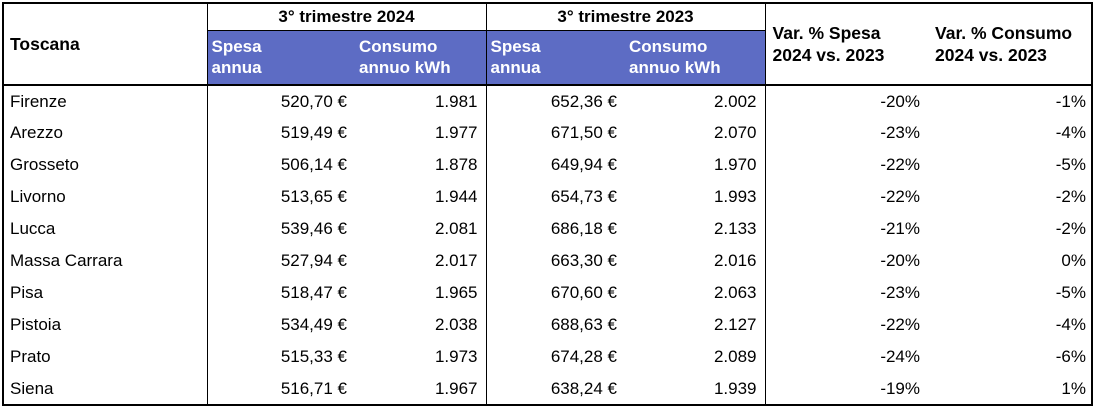 This screenshot has width=1095, height=407. Describe the element at coordinates (555, 58) in the screenshot. I see `spesa-2023-header: Spesa annua` at that location.